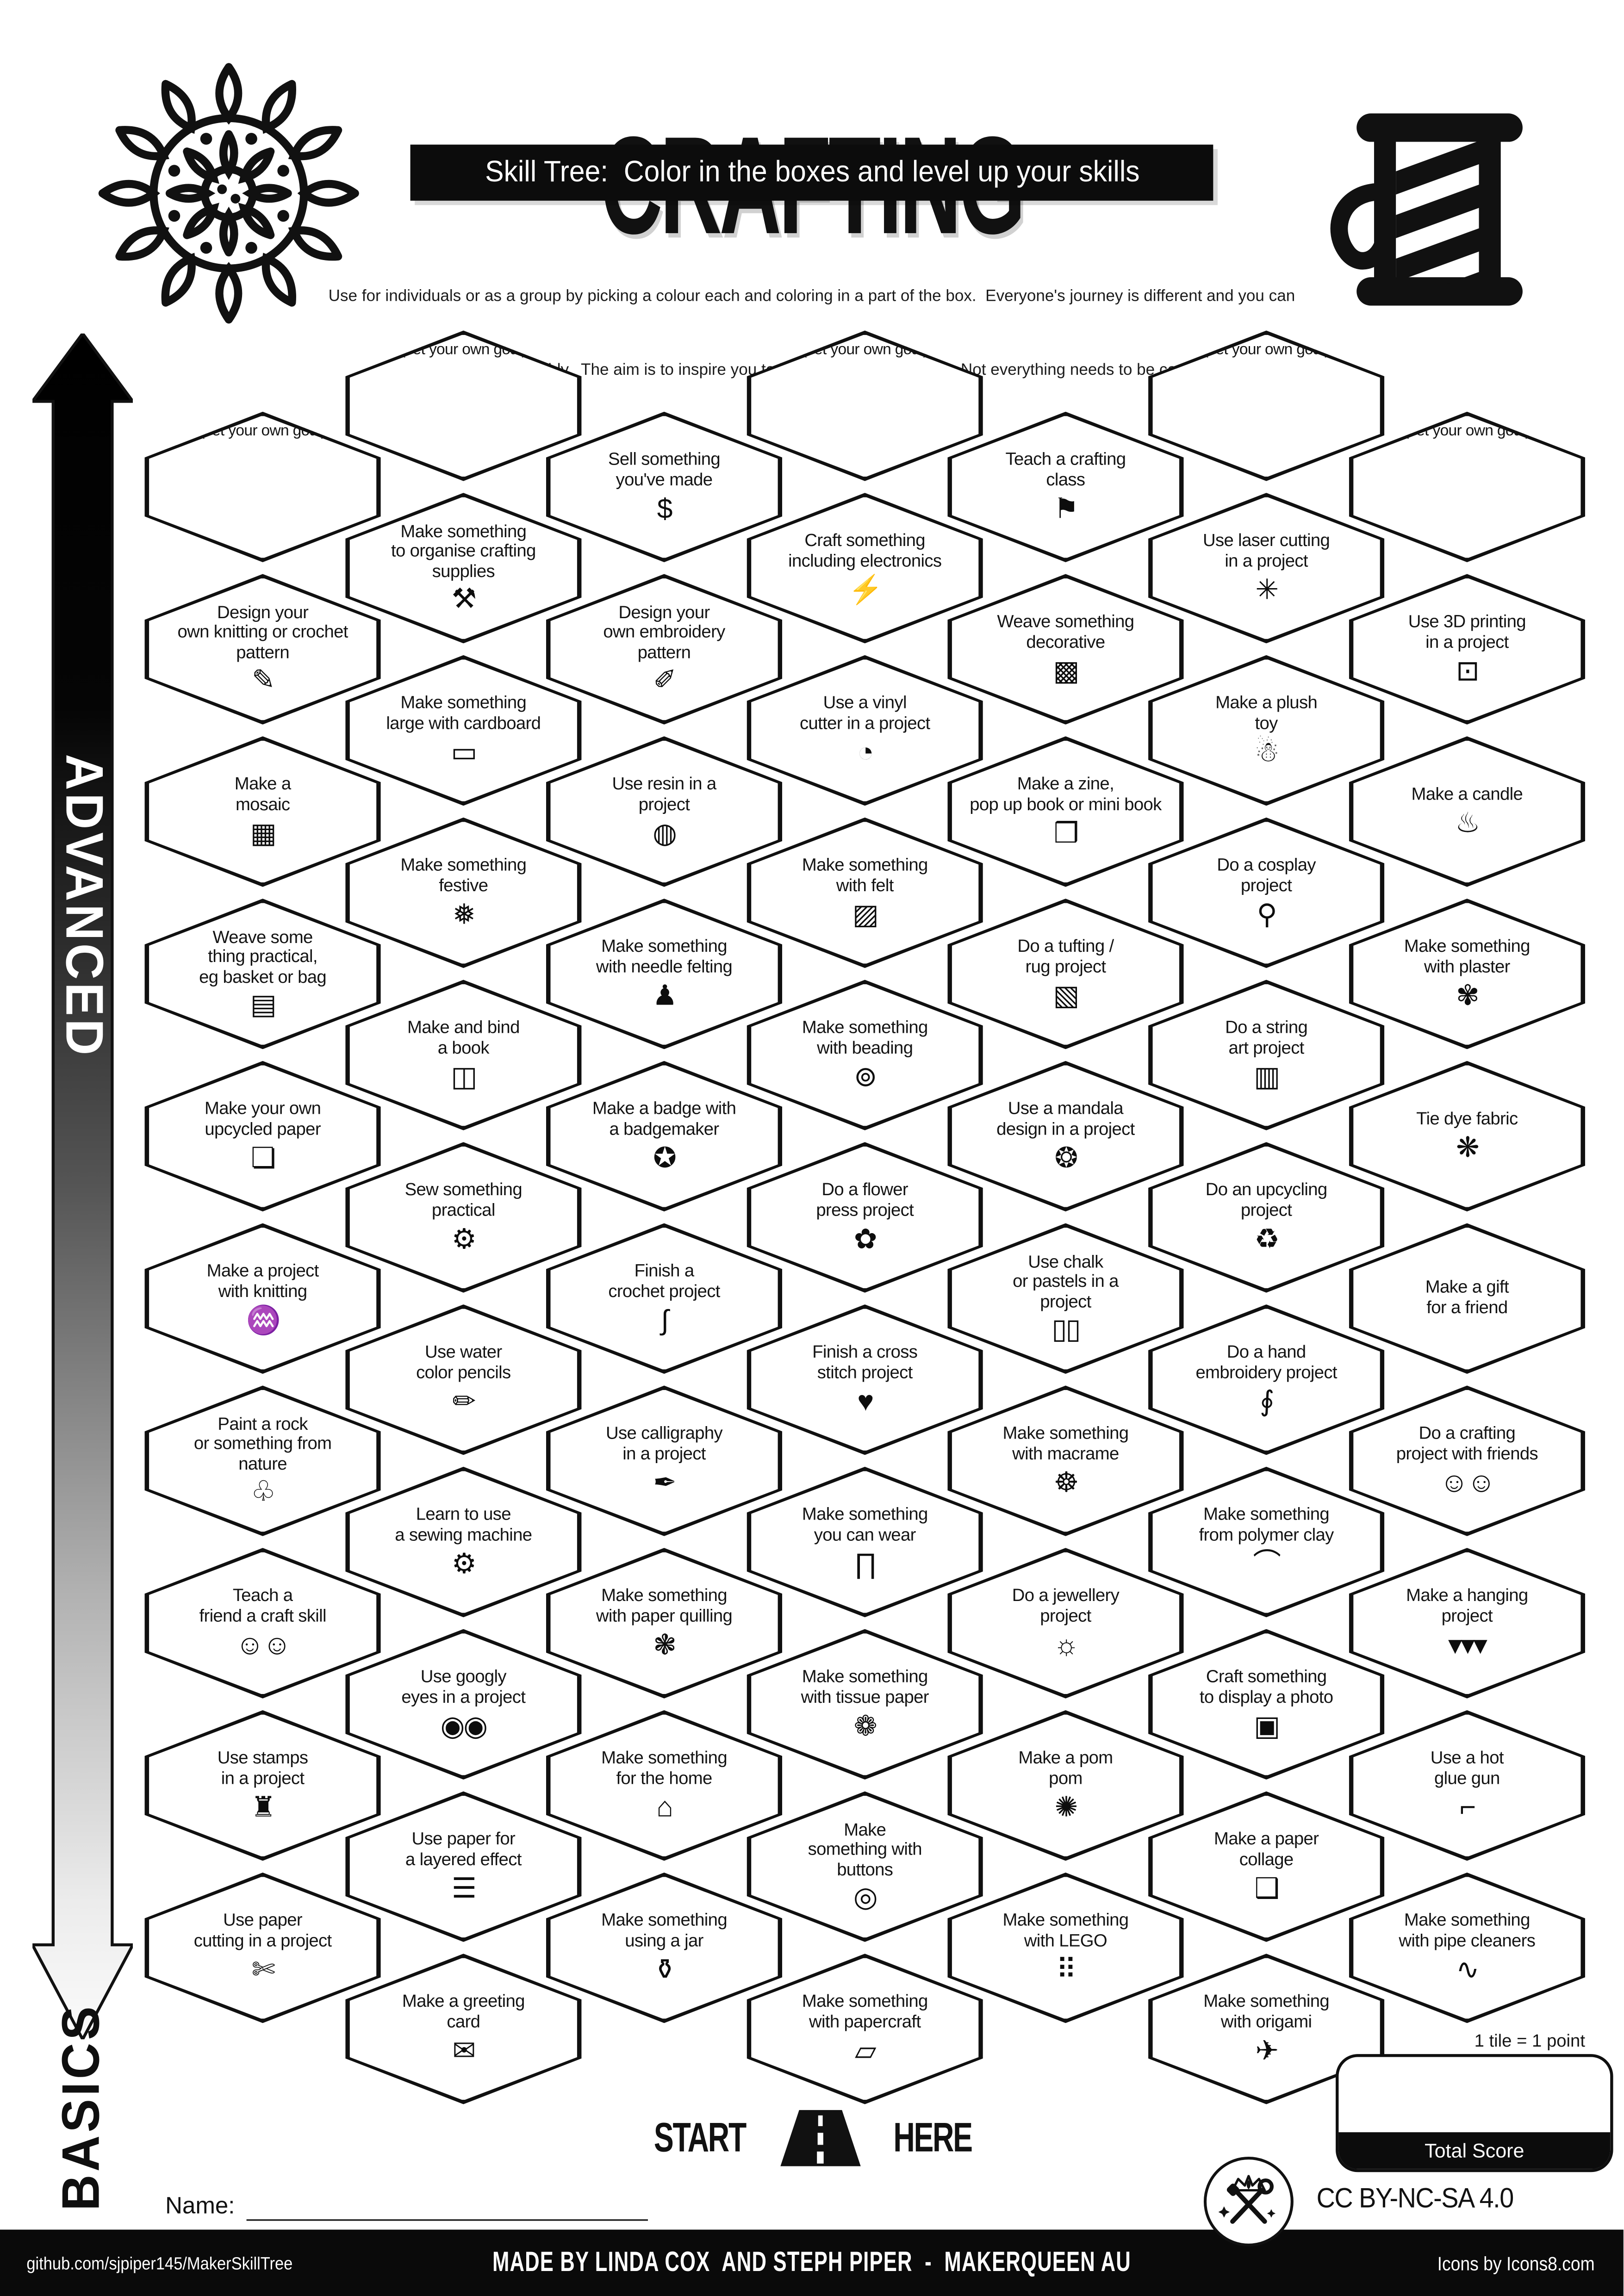  What do you see at coordinates (1066, 509) in the screenshot?
I see `presenter-icon: ⚑` at bounding box center [1066, 509].